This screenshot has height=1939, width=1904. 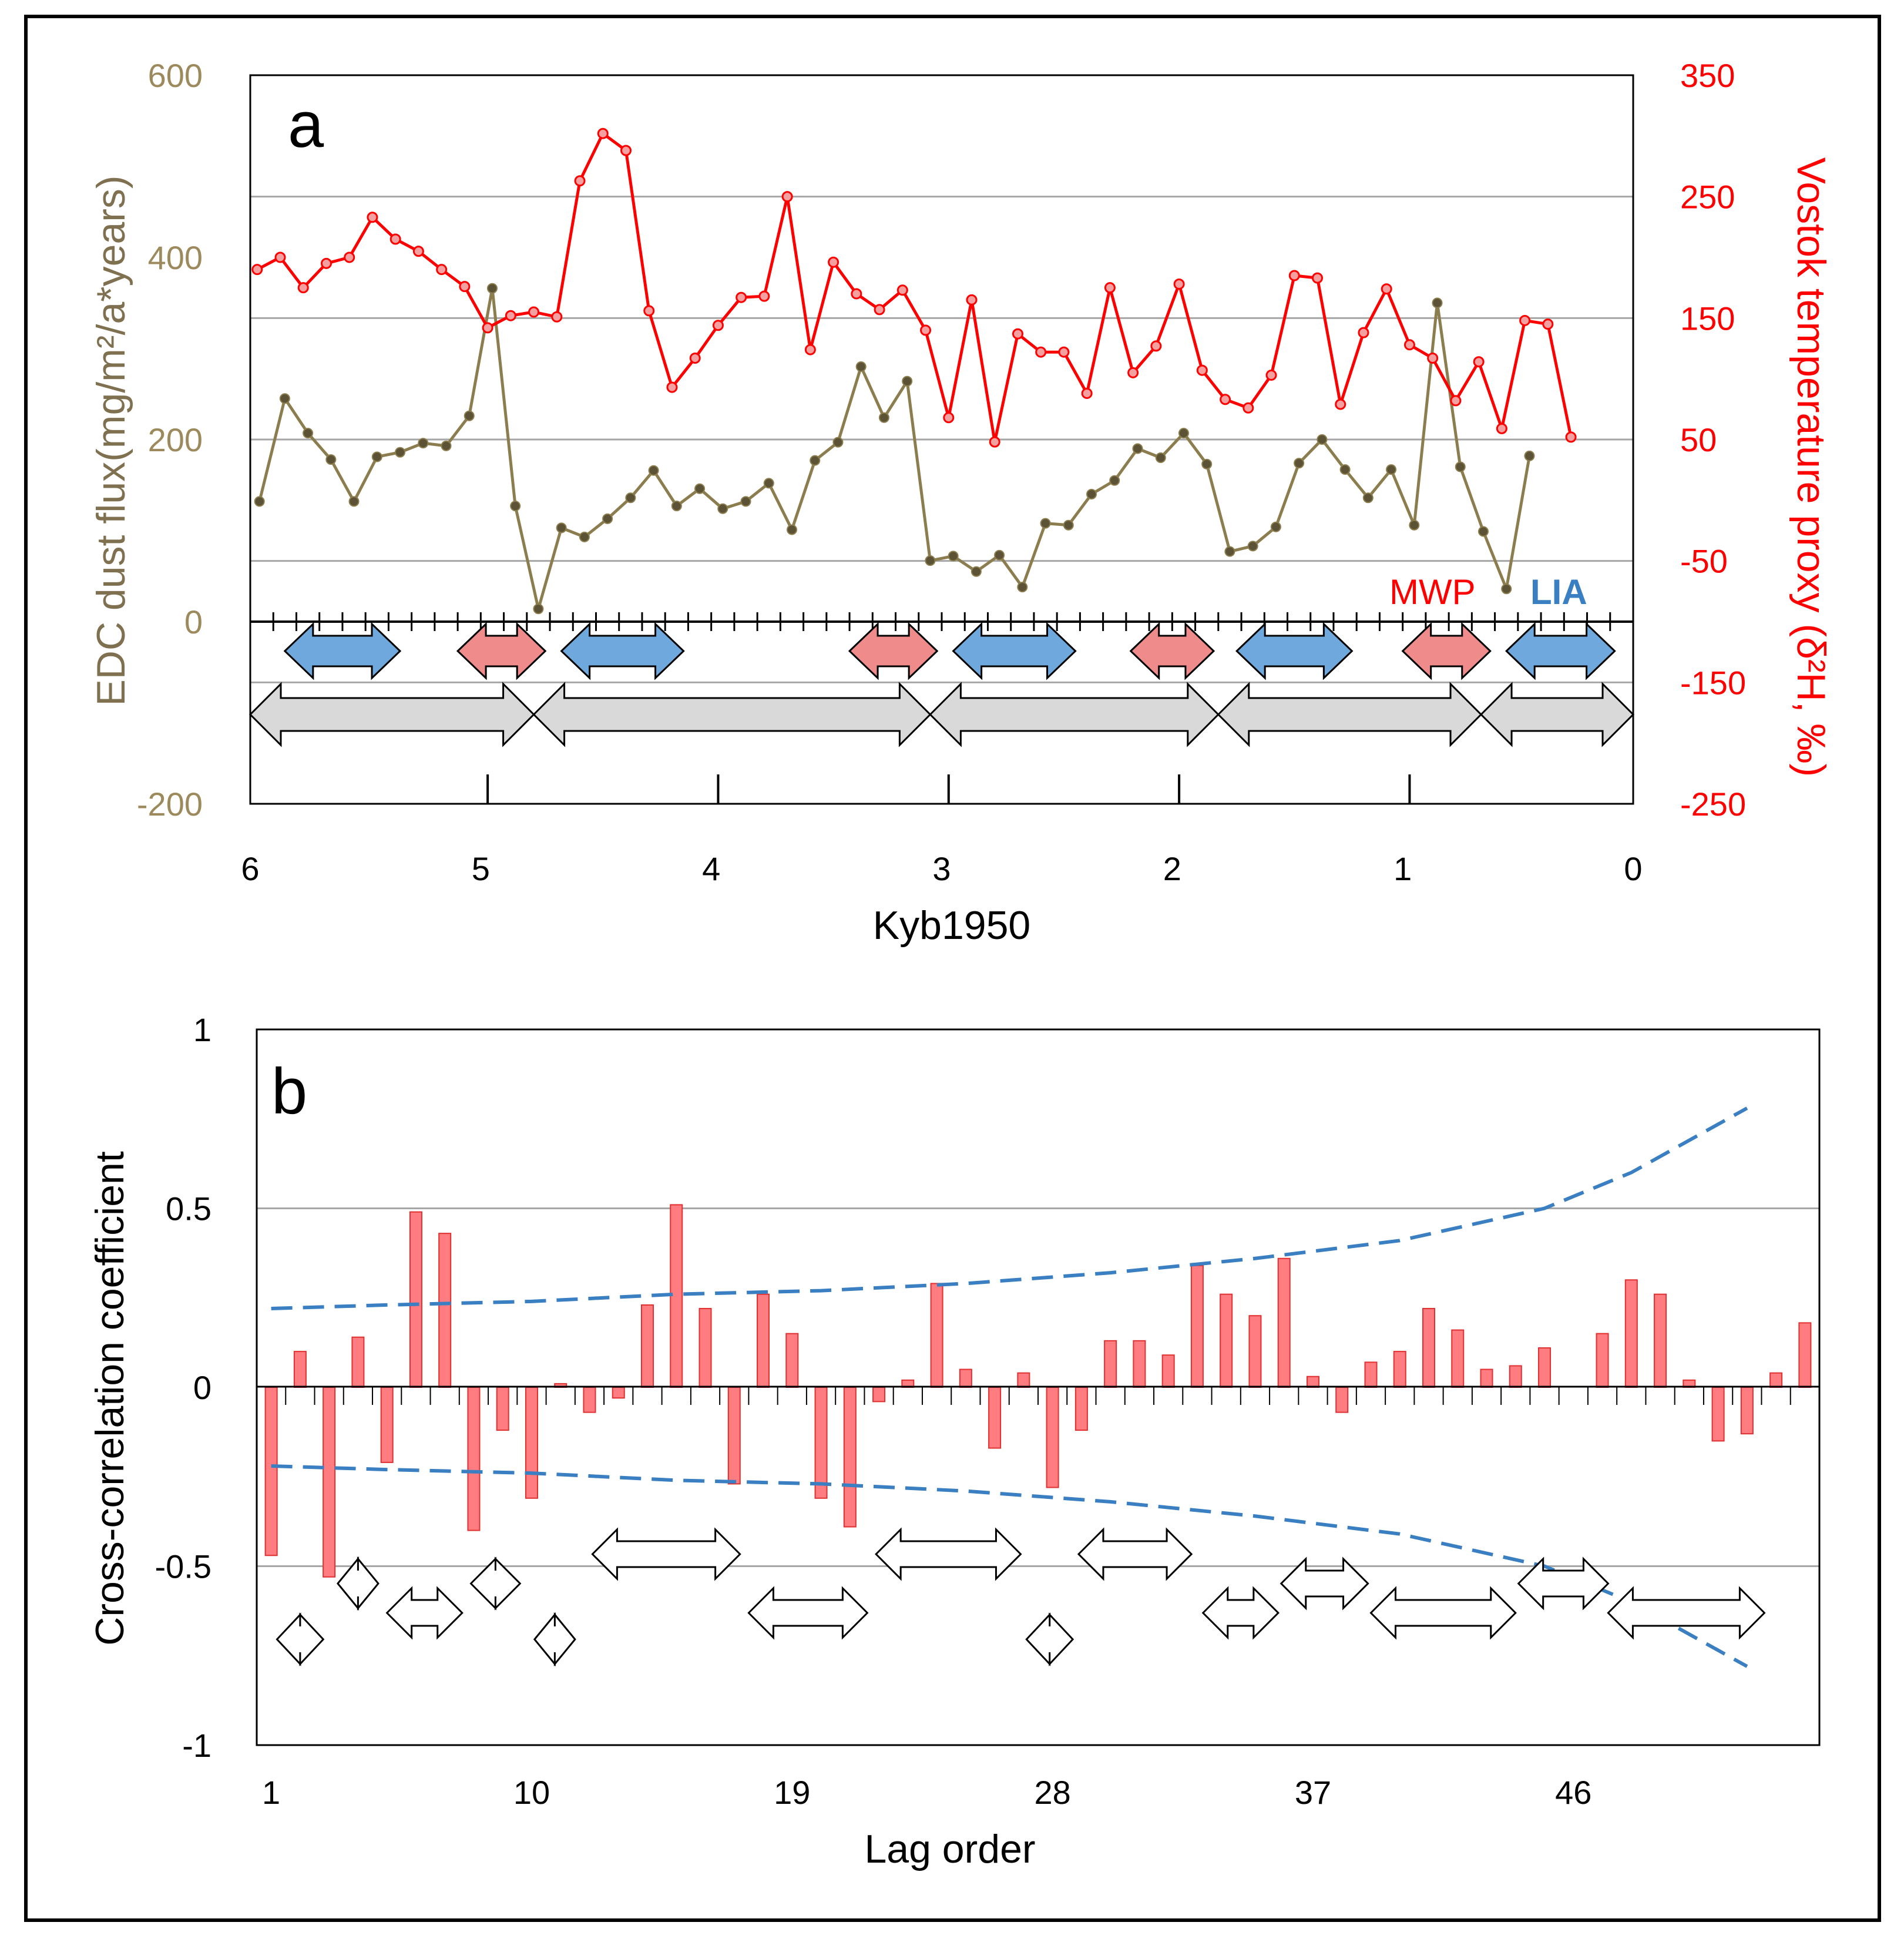 I want to click on y-tick-label: -0.5, so click(x=183, y=1566).